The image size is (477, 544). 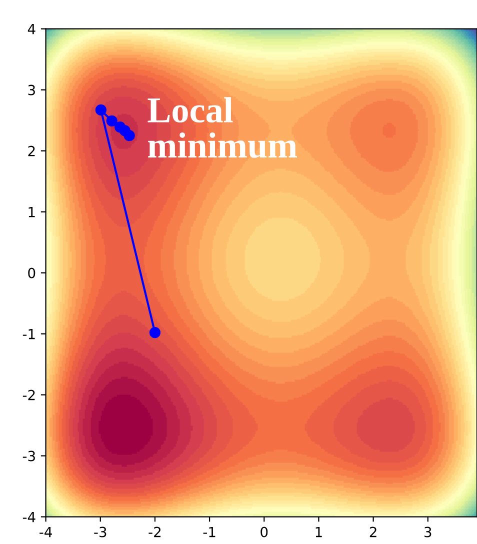 What do you see at coordinates (373, 532) in the screenshot?
I see `x-tick-label: 2` at bounding box center [373, 532].